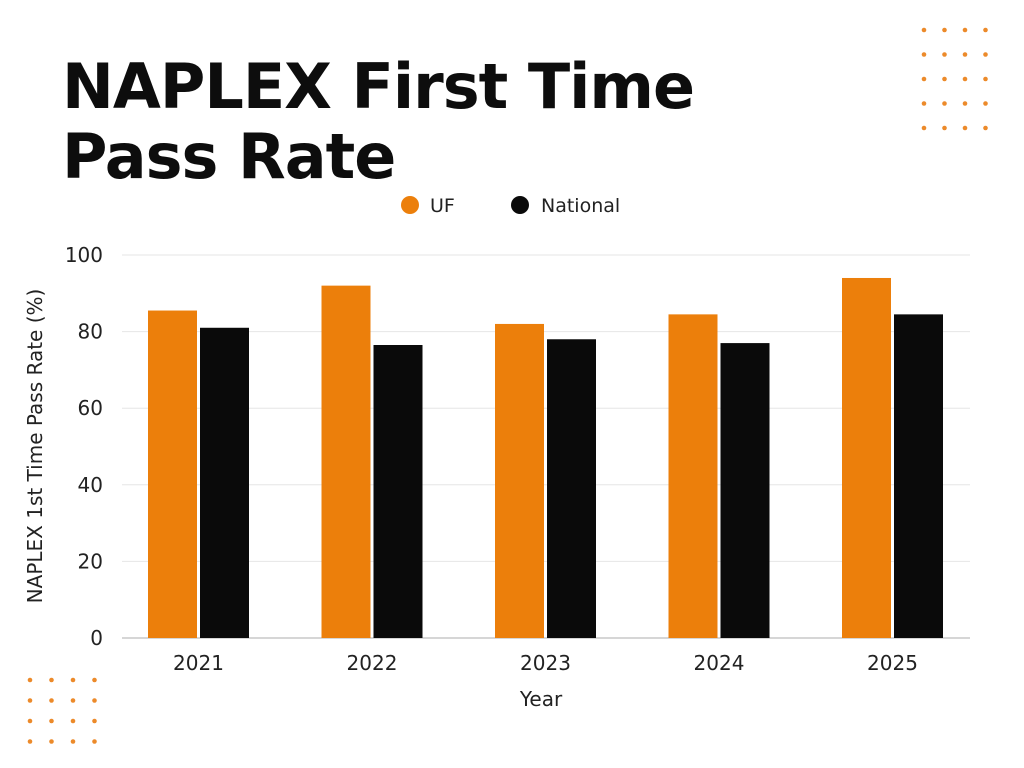 This screenshot has height=768, width=1024. Describe the element at coordinates (35, 446) in the screenshot. I see `y-axis-title: NAPLEX 1st Time Pass Rate (%)` at that location.